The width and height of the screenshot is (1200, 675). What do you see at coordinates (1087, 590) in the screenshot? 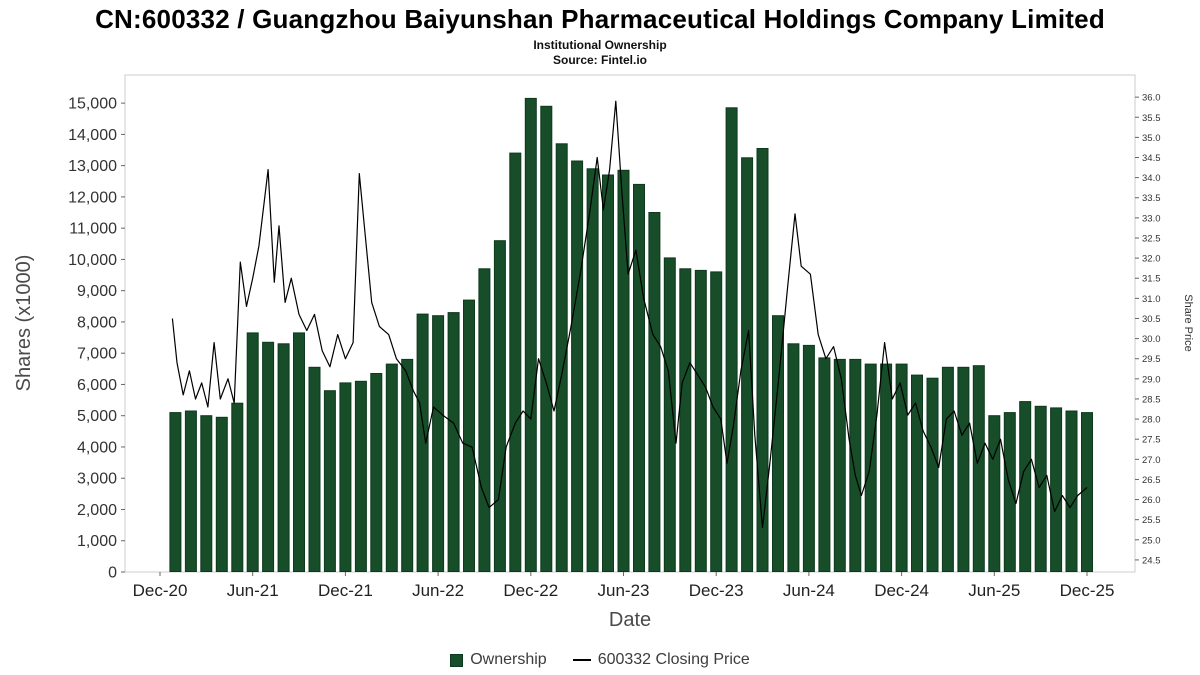
I see `x-tick-label: Dec-25` at bounding box center [1087, 590].